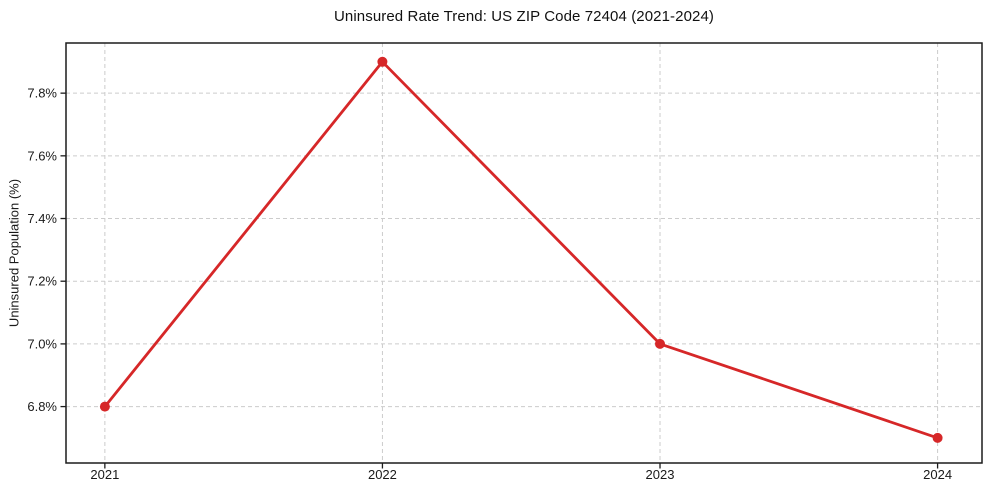 This screenshot has height=490, width=989. I want to click on x-tick-label: 2022, so click(382, 474).